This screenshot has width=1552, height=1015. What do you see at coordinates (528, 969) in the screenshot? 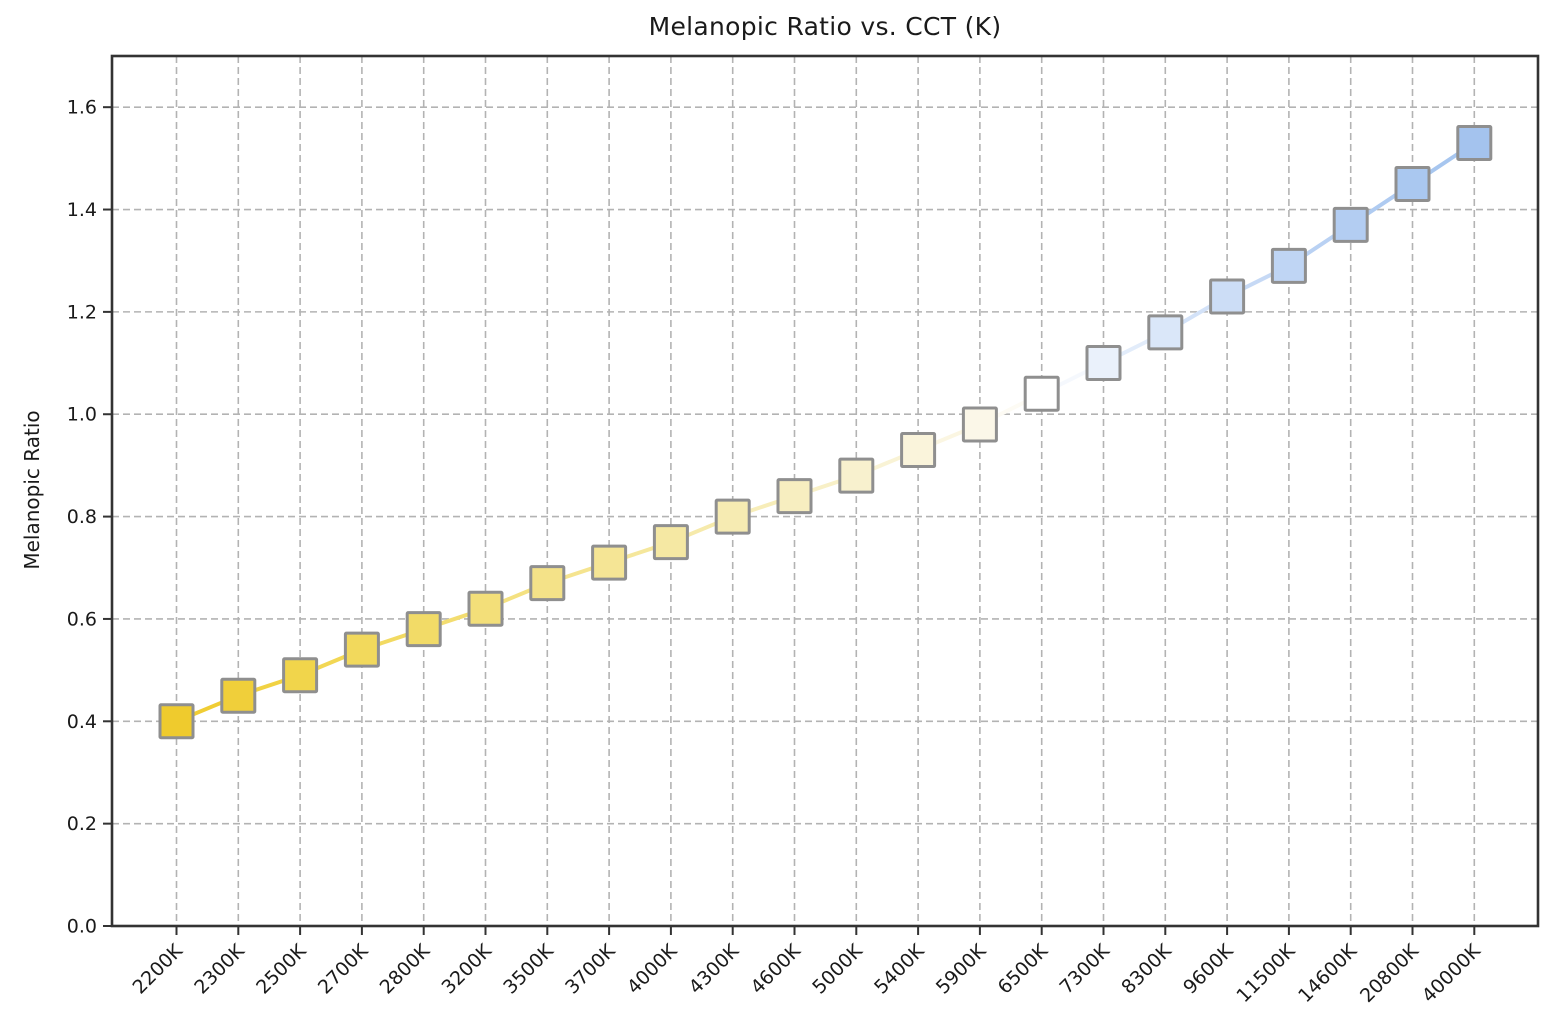
I see `x-tick-label: 3500K` at bounding box center [528, 969].